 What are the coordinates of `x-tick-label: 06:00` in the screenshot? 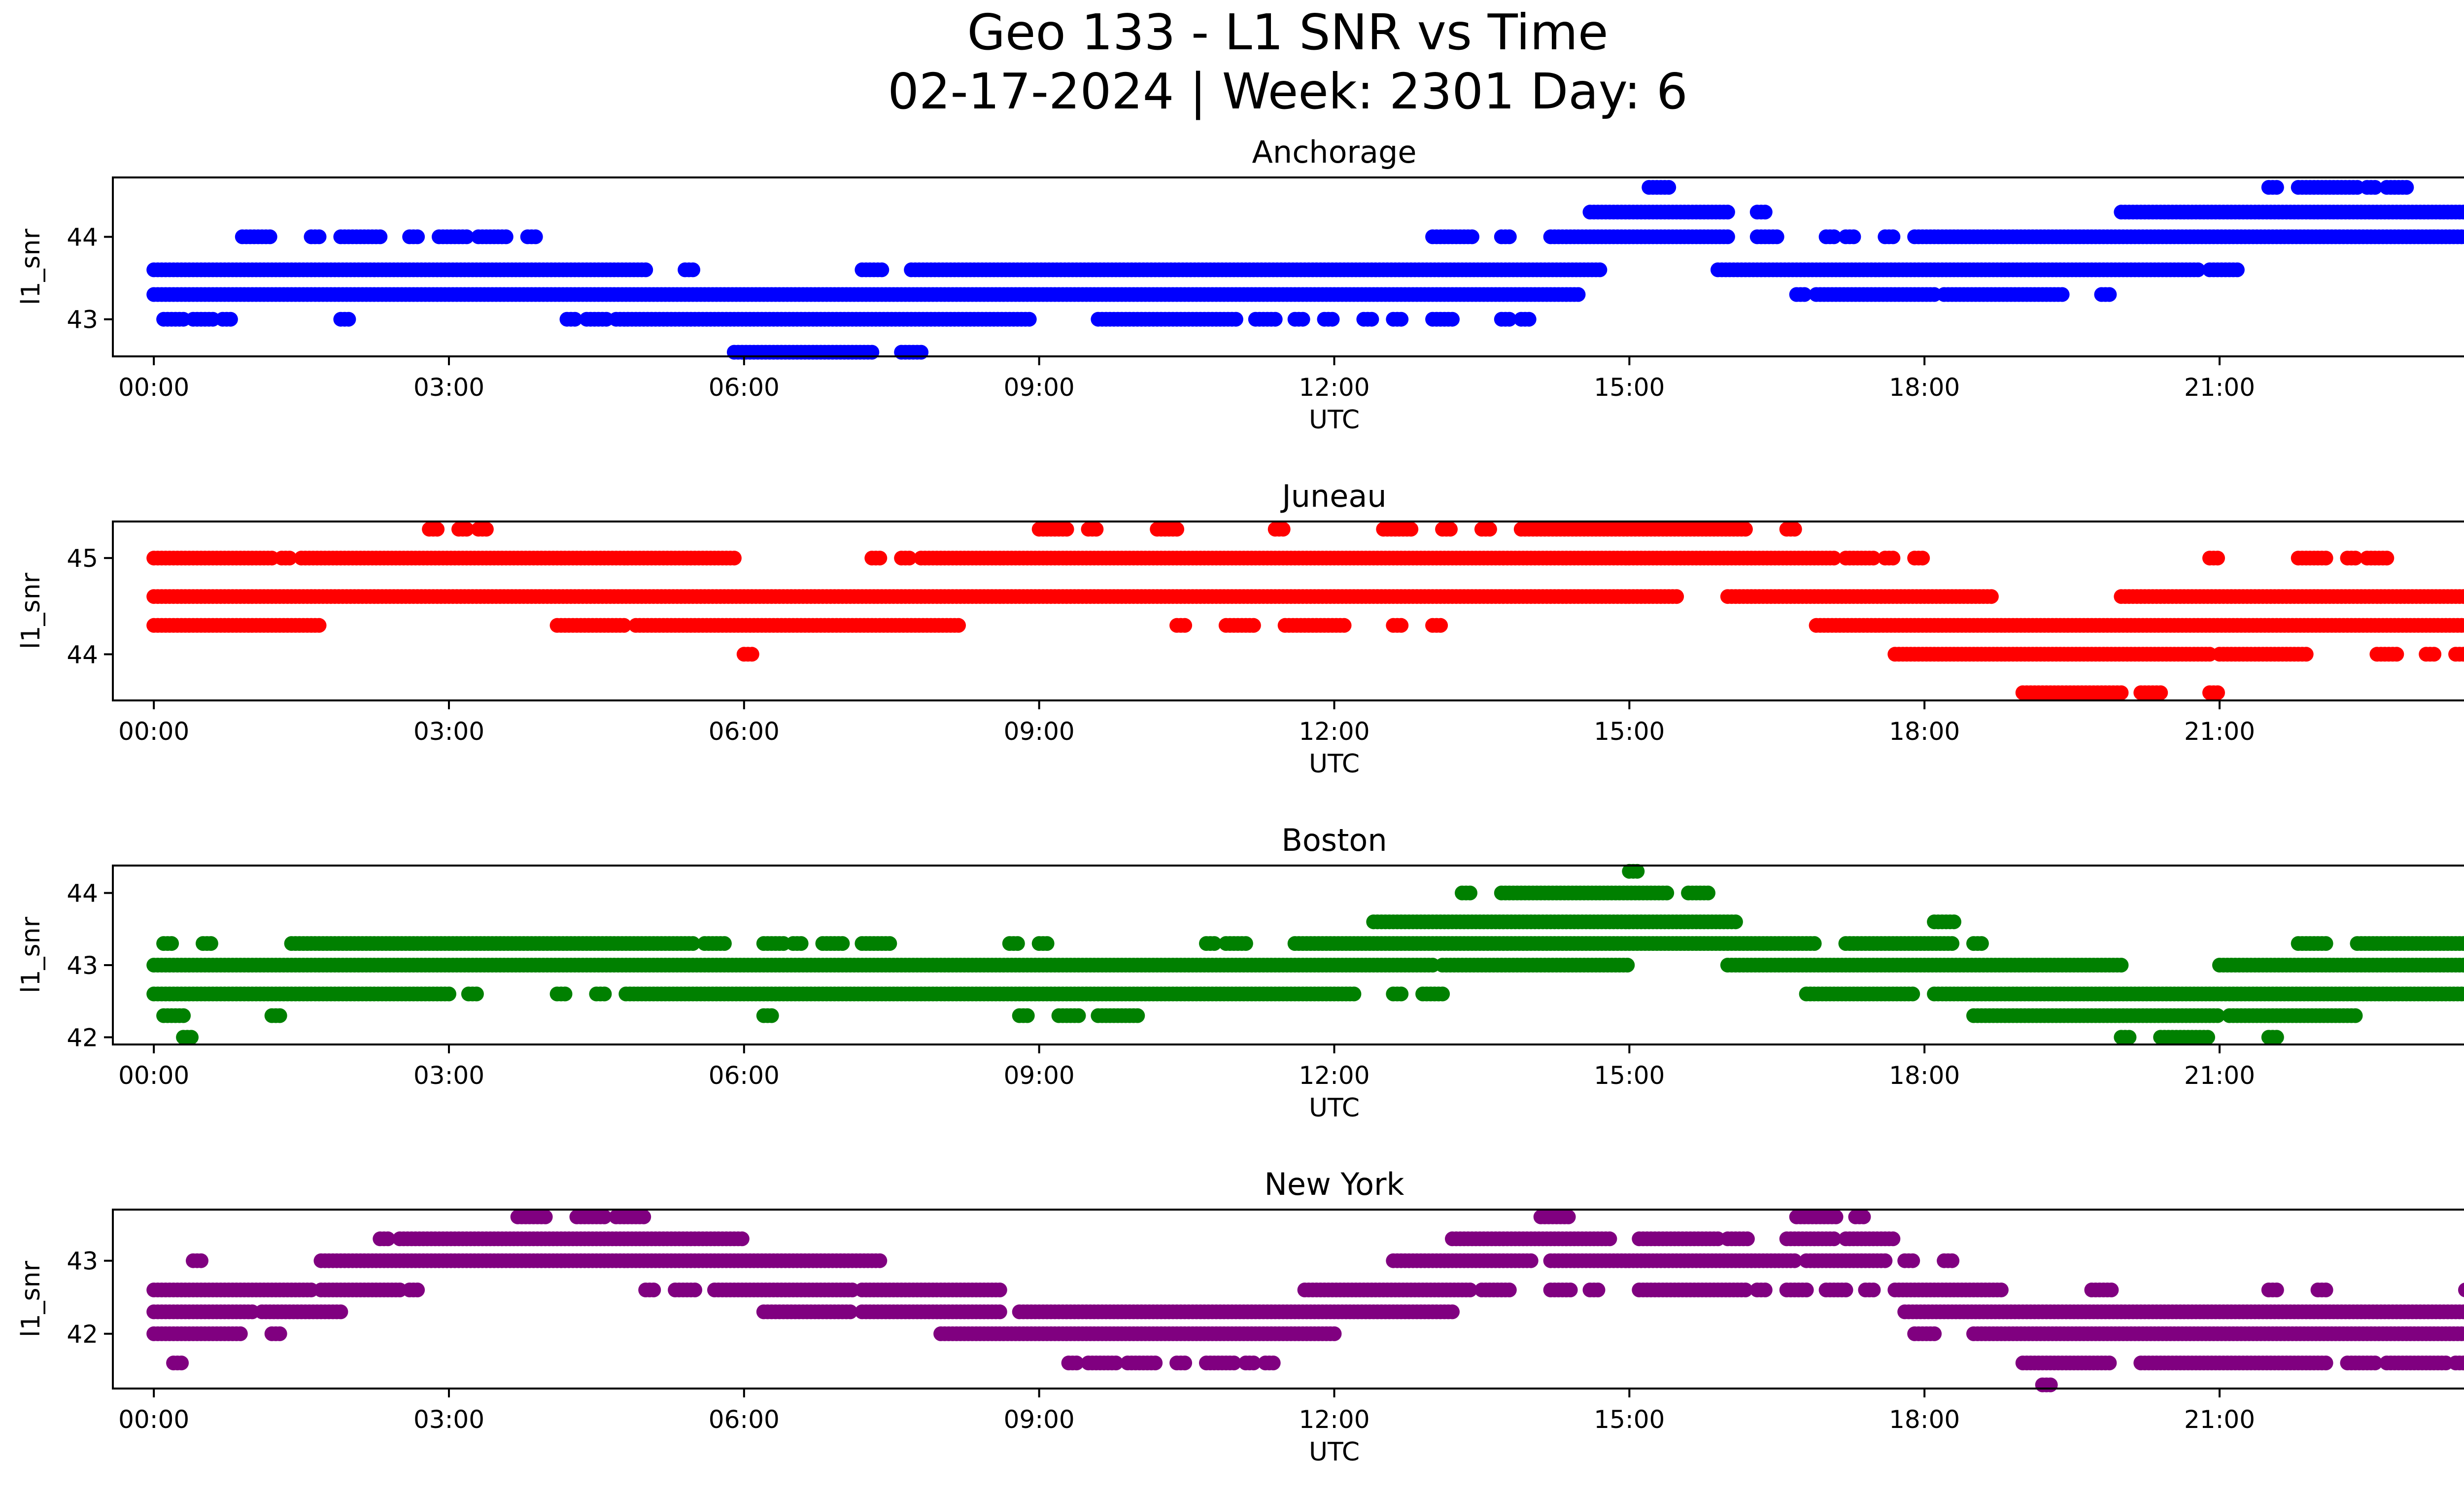 It's located at (744, 387).